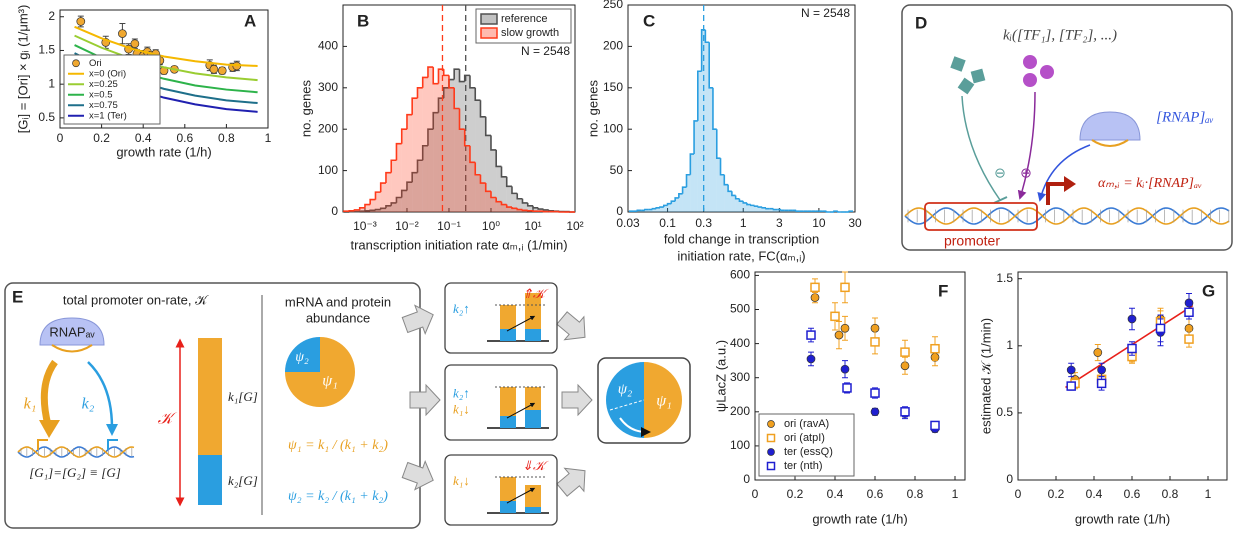 Image resolution: width=1239 pixels, height=534 pixels. I want to click on result-divider, so click(627, 405).